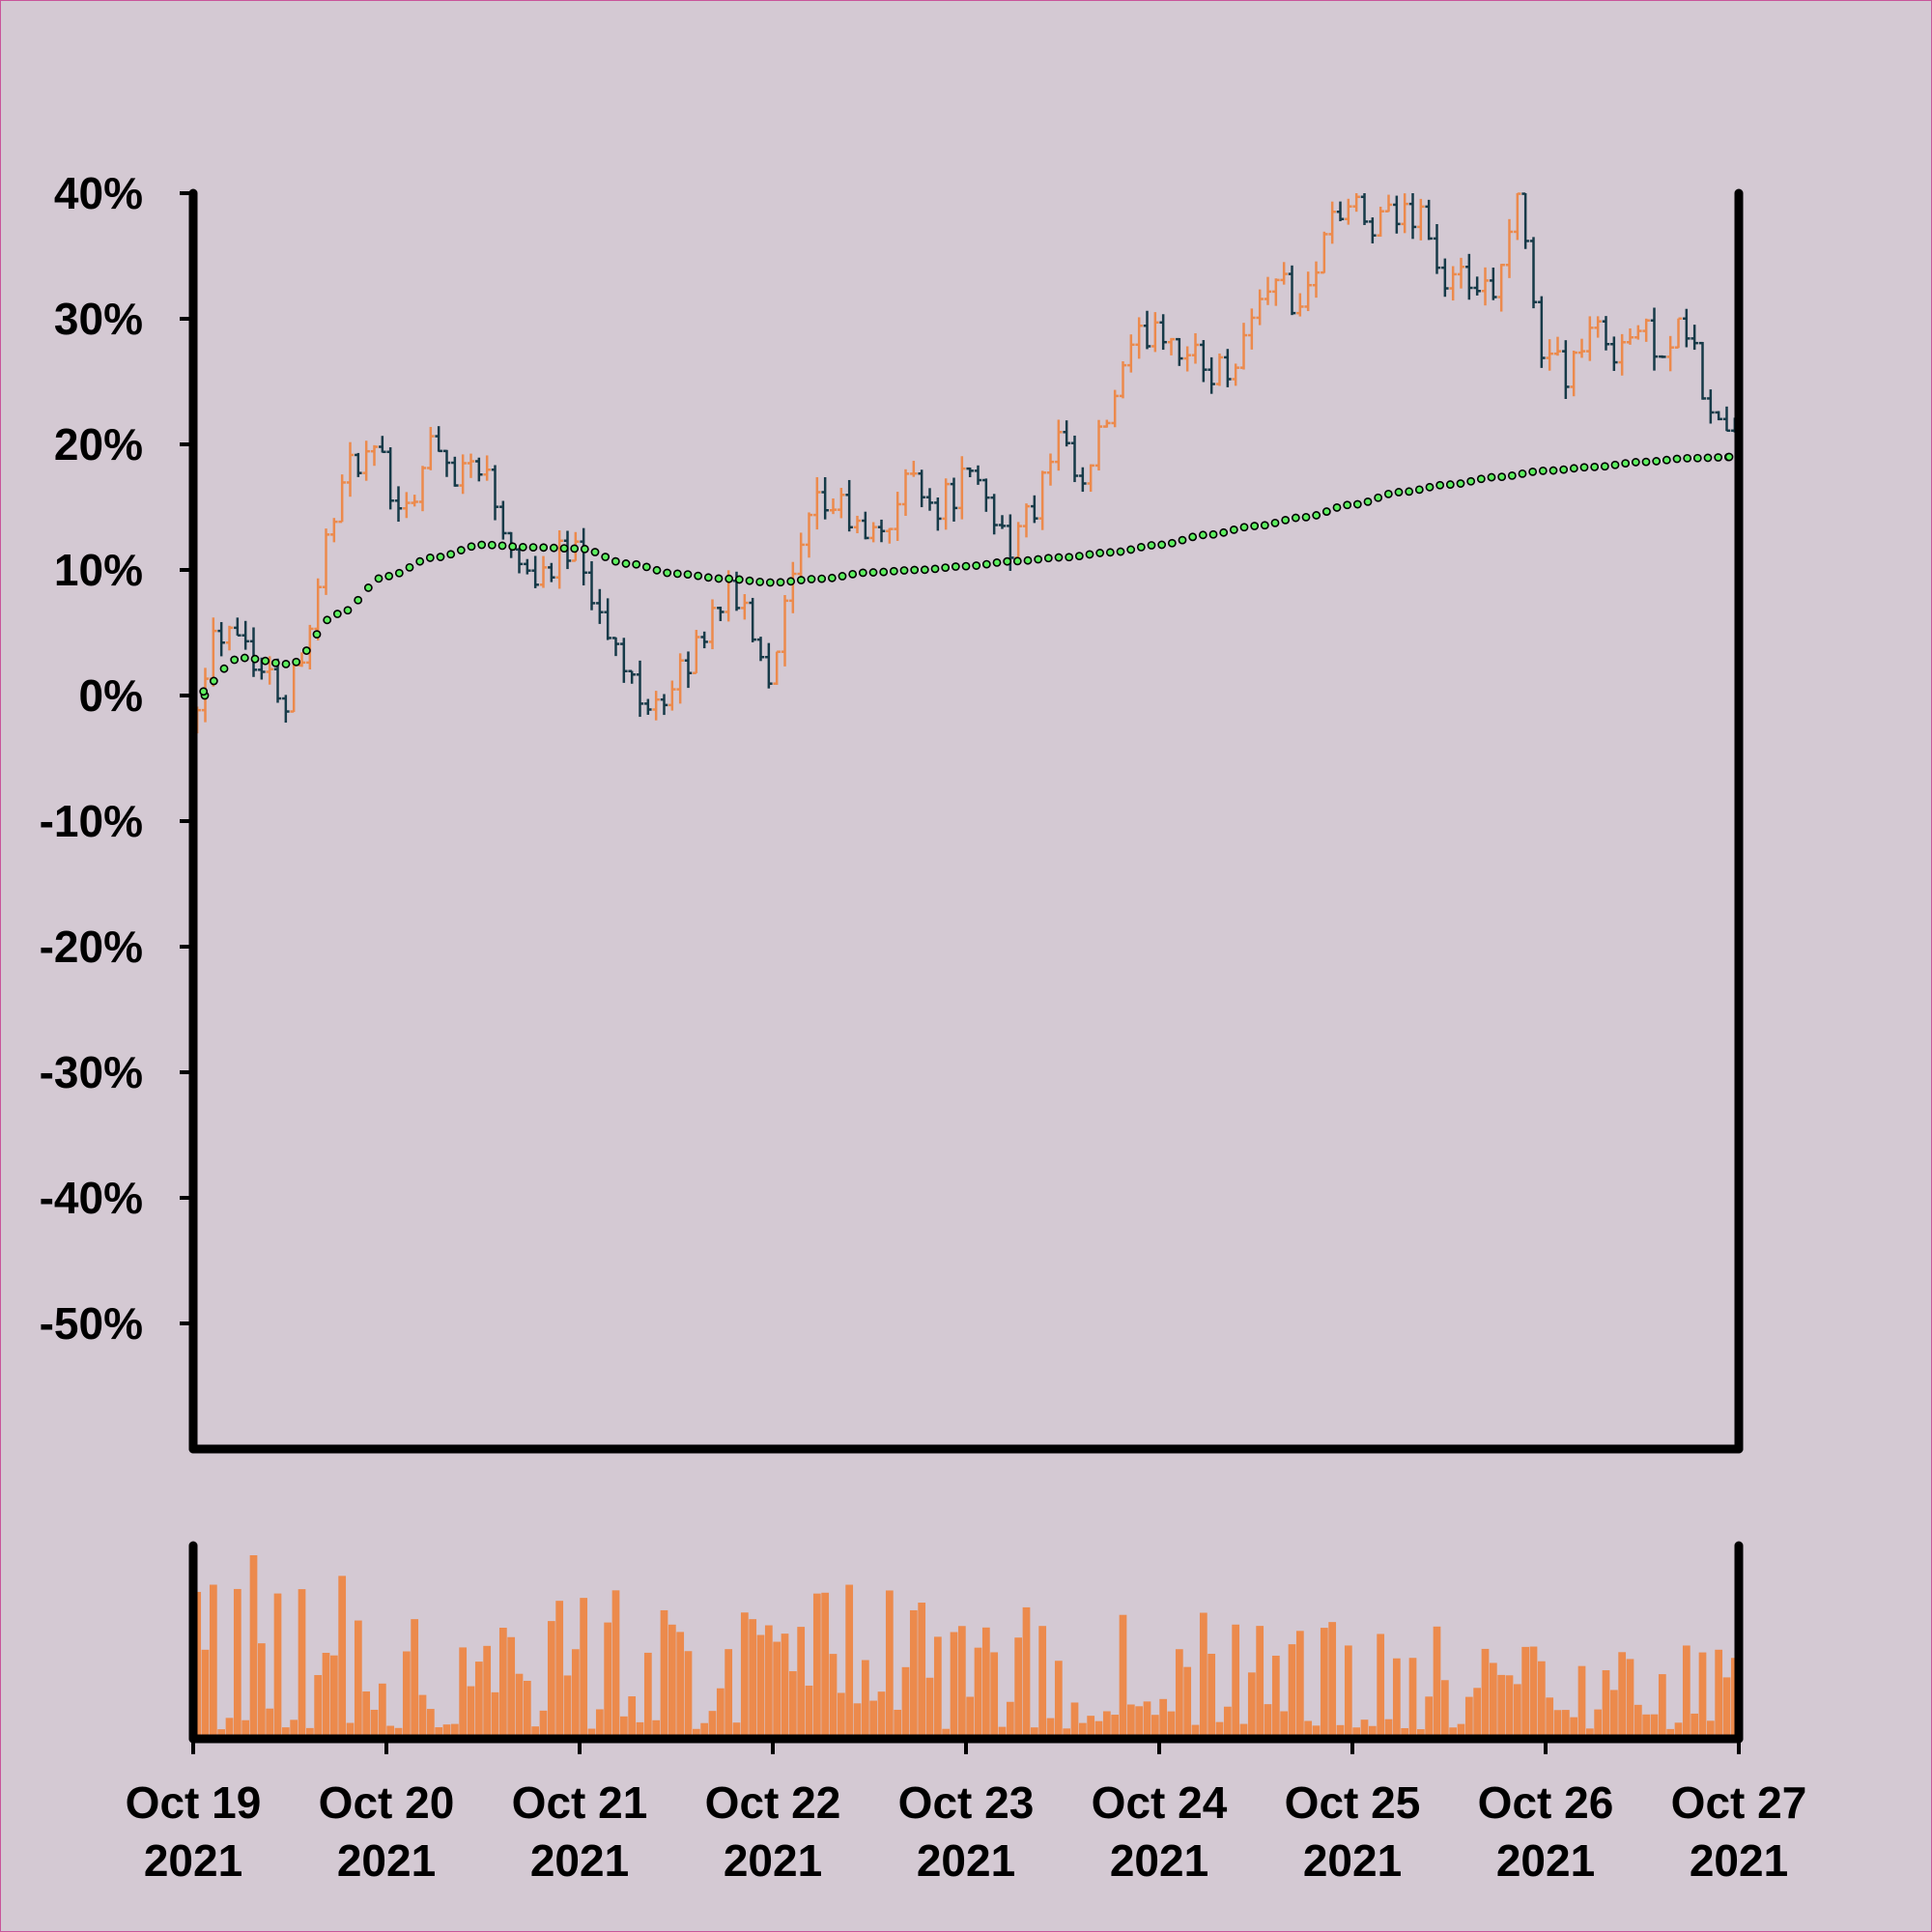  What do you see at coordinates (1545, 1860) in the screenshot?
I see `x-tick-label-year: 2021` at bounding box center [1545, 1860].